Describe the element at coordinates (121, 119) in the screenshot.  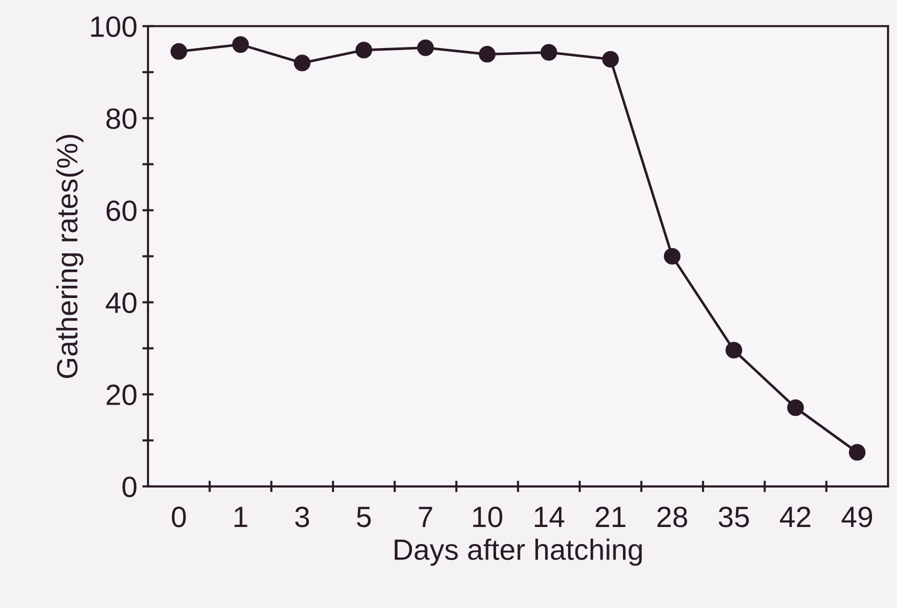
I see `y-tick-label: 80` at that location.